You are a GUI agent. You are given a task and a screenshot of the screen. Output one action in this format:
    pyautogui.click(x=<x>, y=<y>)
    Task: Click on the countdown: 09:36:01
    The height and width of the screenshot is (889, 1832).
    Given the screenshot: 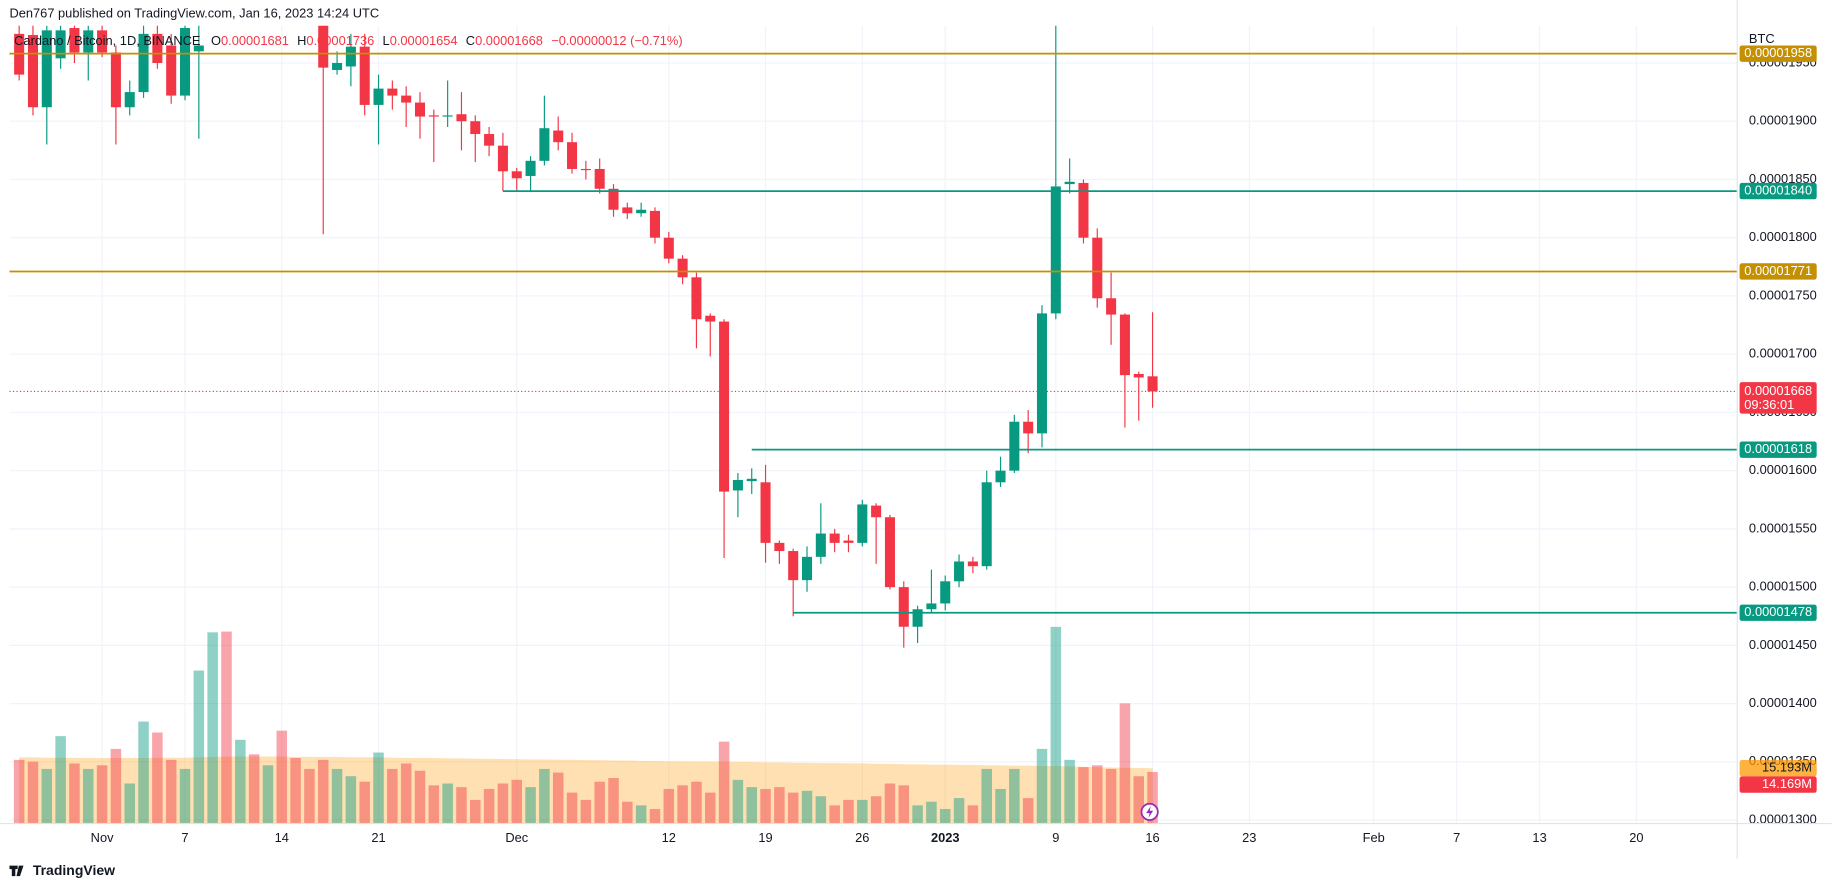 What is the action you would take?
    pyautogui.click(x=1769, y=404)
    